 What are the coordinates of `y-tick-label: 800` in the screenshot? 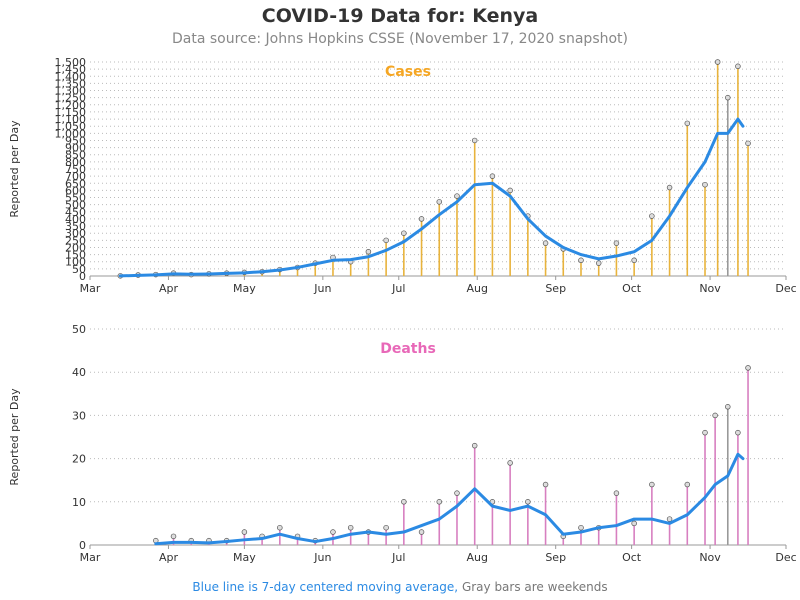 It's located at (75, 162).